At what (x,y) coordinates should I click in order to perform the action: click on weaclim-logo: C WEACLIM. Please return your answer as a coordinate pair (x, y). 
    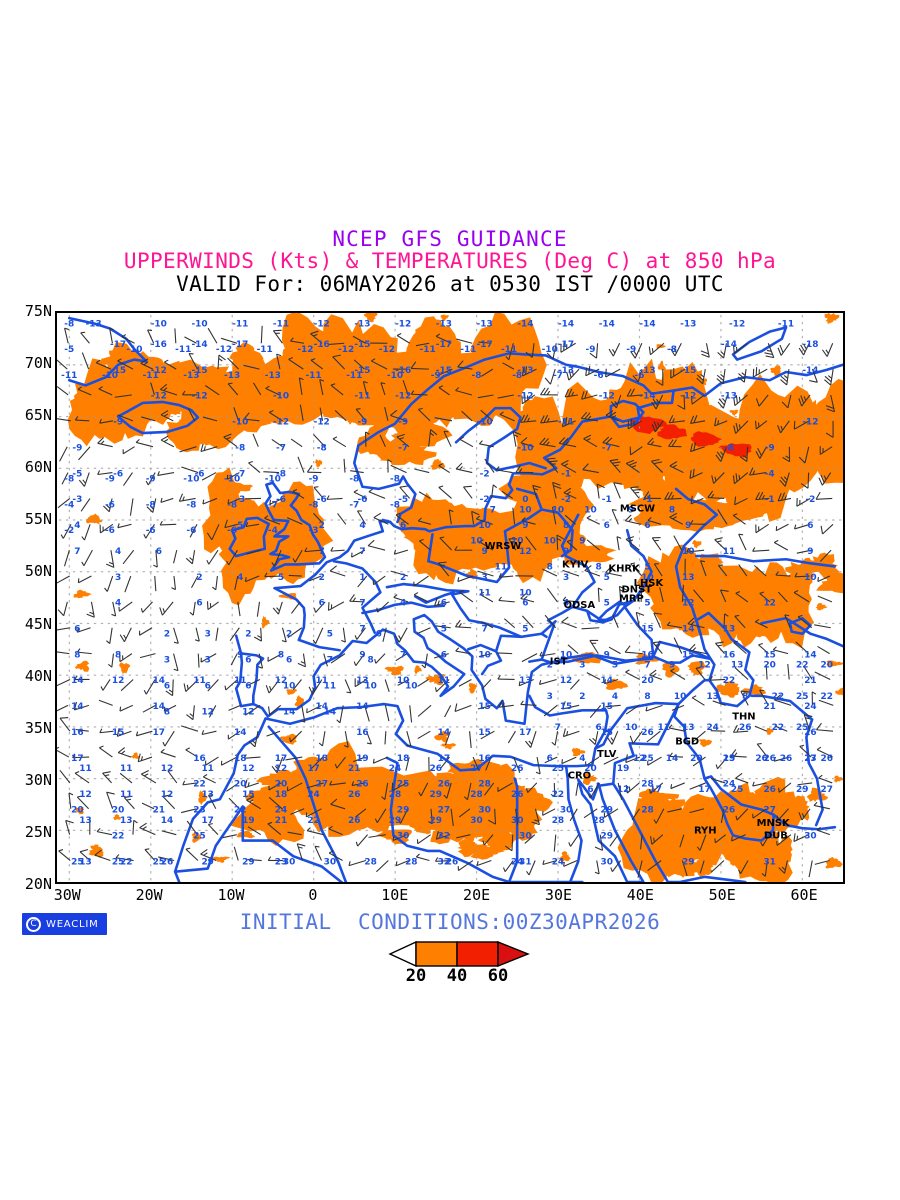
    Looking at the image, I should click on (64, 924).